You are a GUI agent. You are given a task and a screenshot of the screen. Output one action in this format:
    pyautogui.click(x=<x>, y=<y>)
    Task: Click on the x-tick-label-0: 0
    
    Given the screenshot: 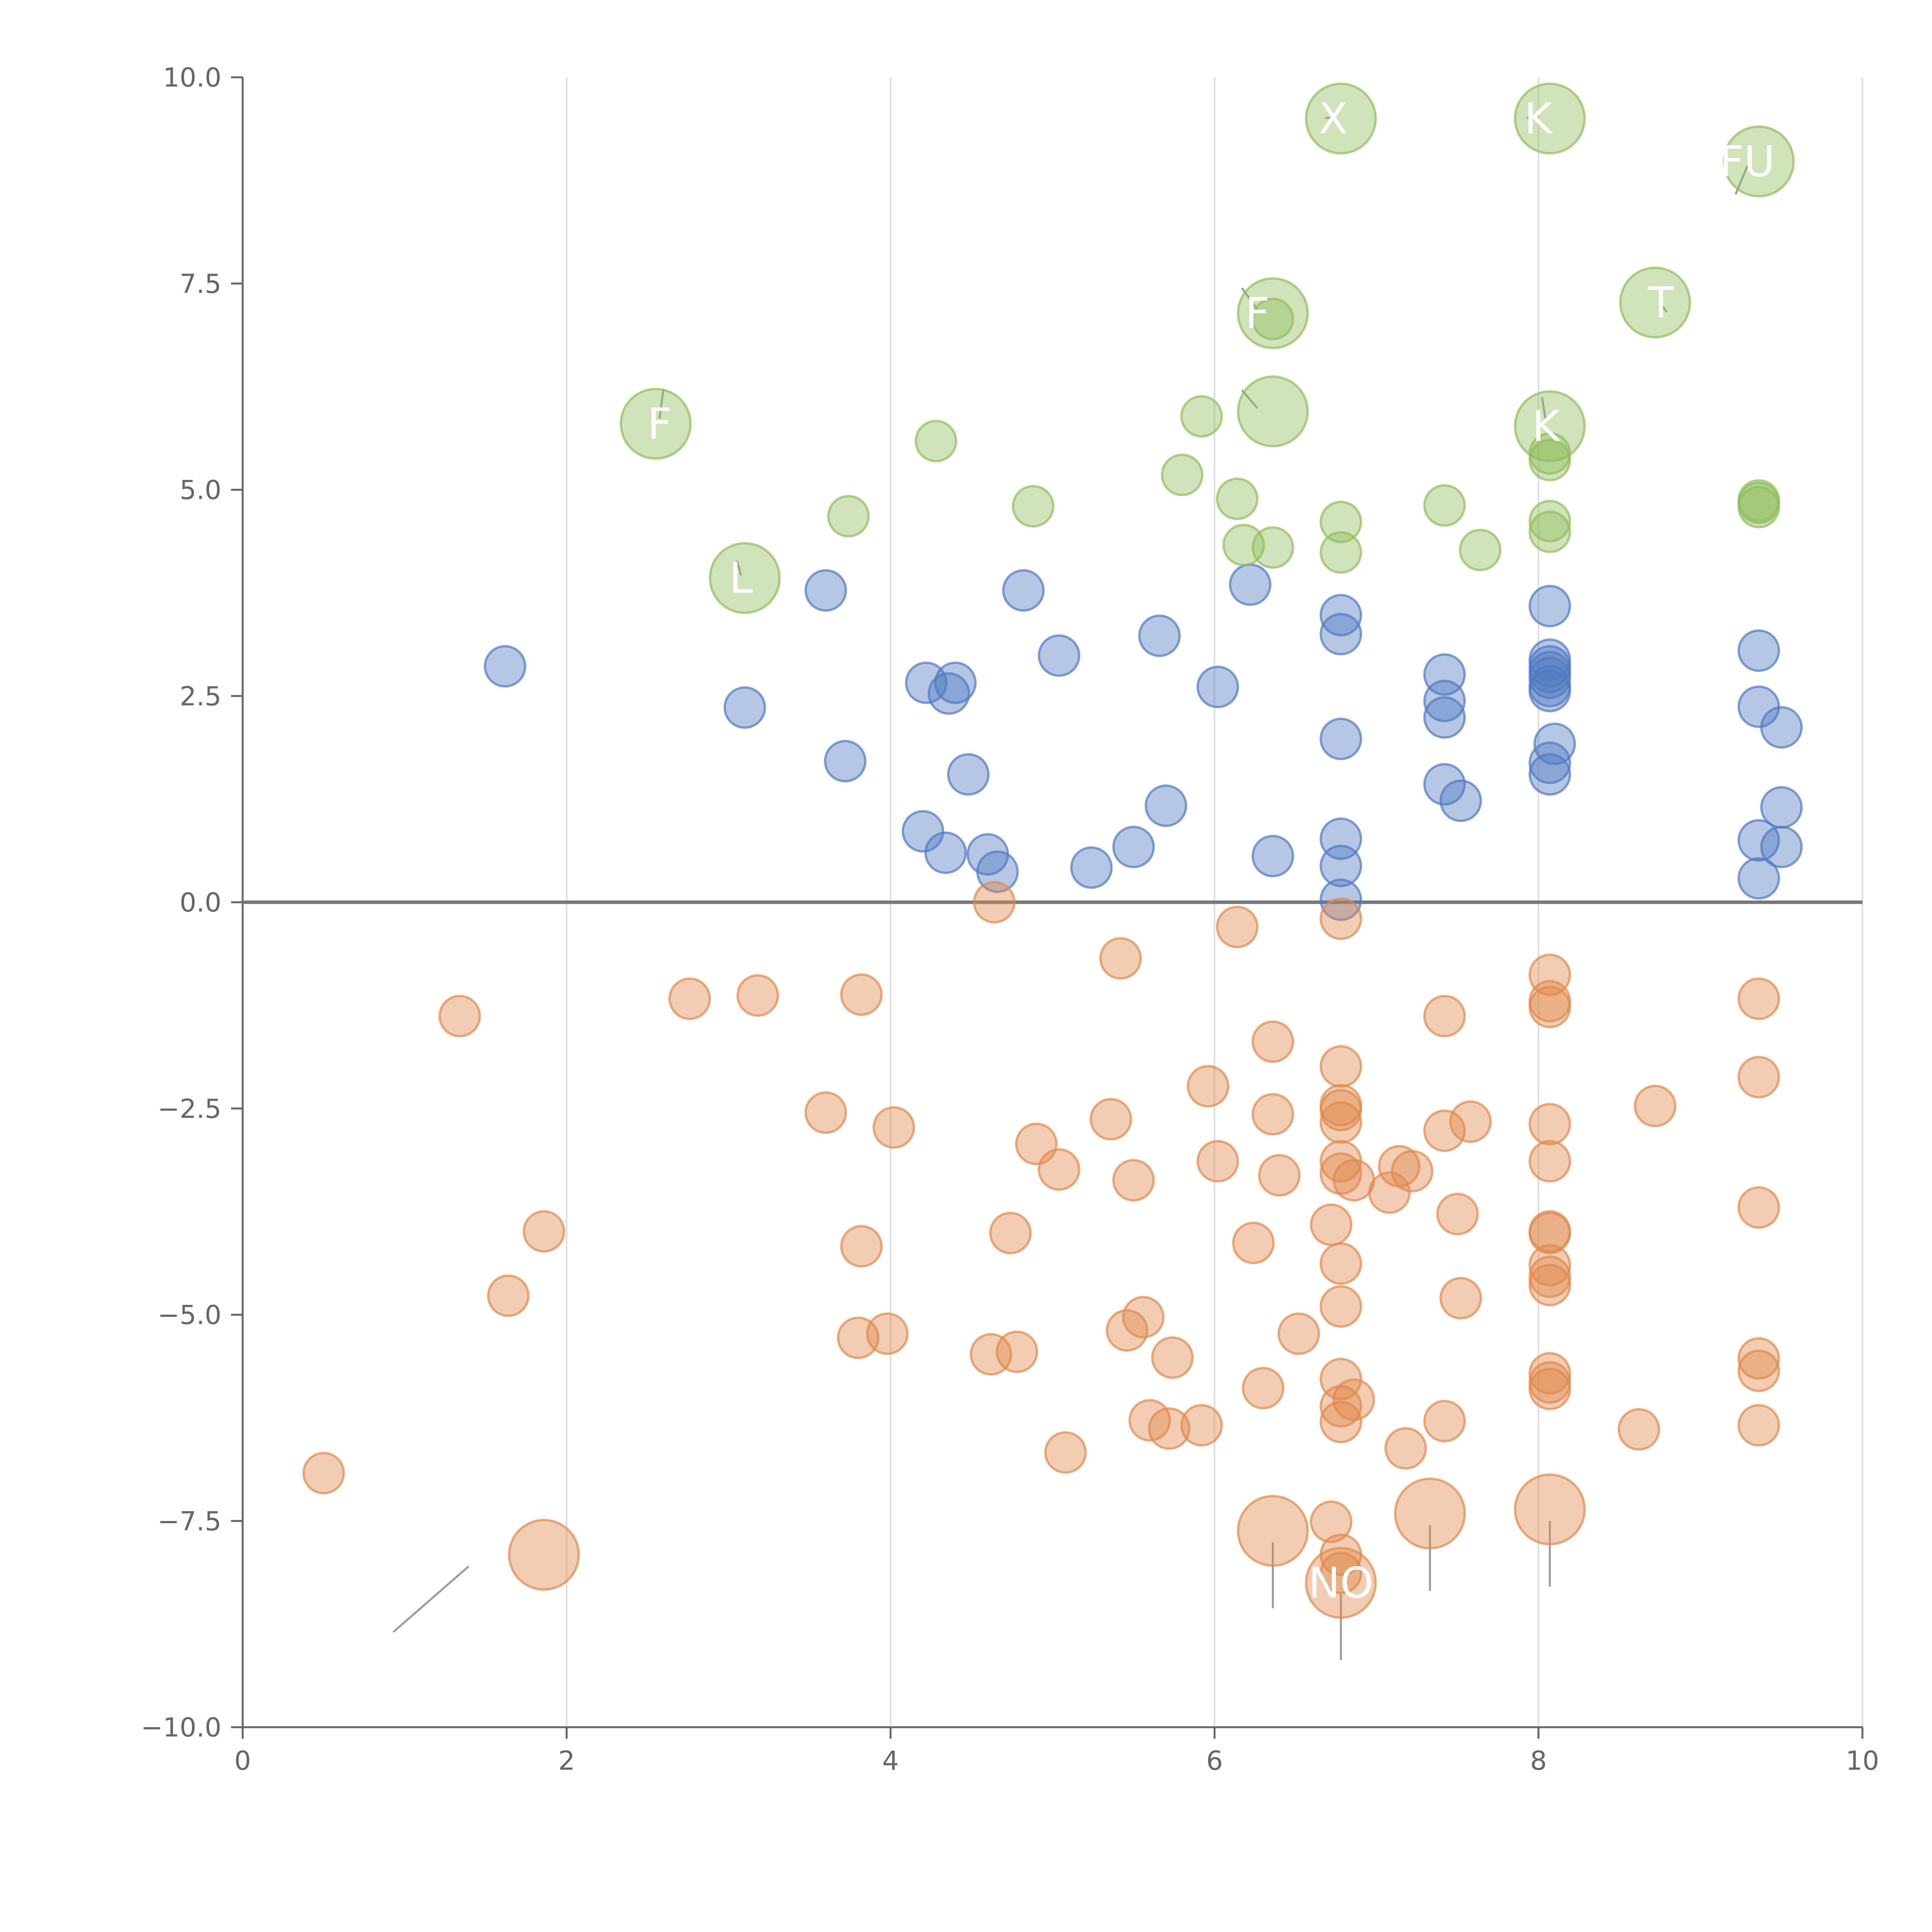 What is the action you would take?
    pyautogui.click(x=243, y=1761)
    